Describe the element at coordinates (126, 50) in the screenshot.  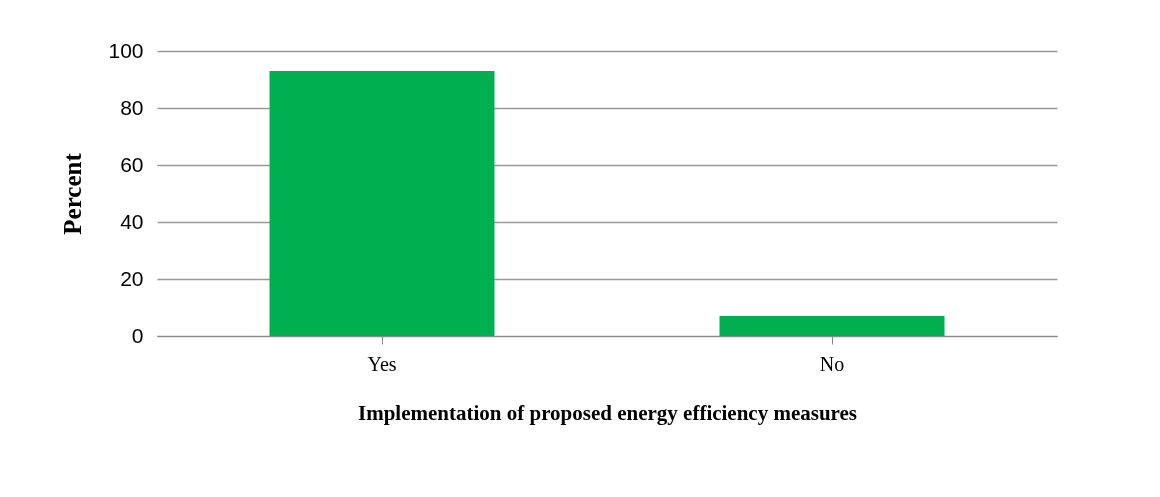
I see `y-tick-label: 100` at that location.